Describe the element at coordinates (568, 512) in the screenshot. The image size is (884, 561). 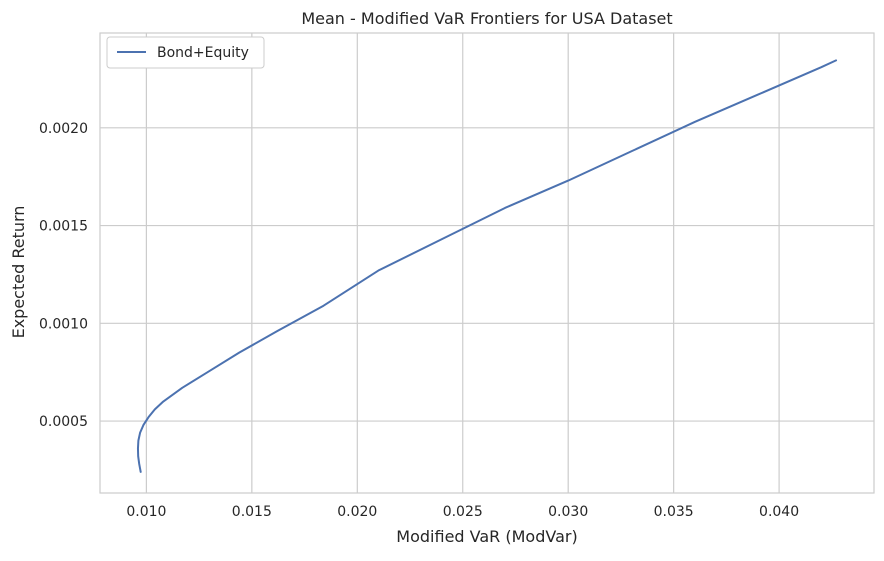
I see `x-tick-label: 0.030` at that location.